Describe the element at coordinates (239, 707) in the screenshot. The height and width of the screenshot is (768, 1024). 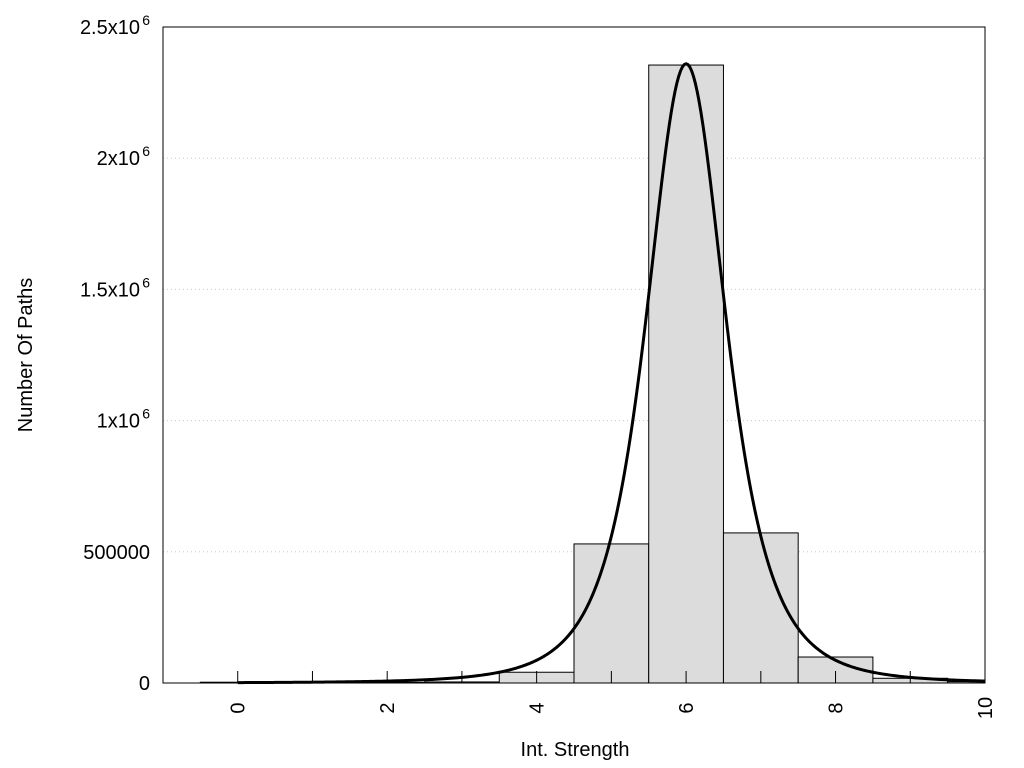
I see `x-tick-label: 0` at that location.